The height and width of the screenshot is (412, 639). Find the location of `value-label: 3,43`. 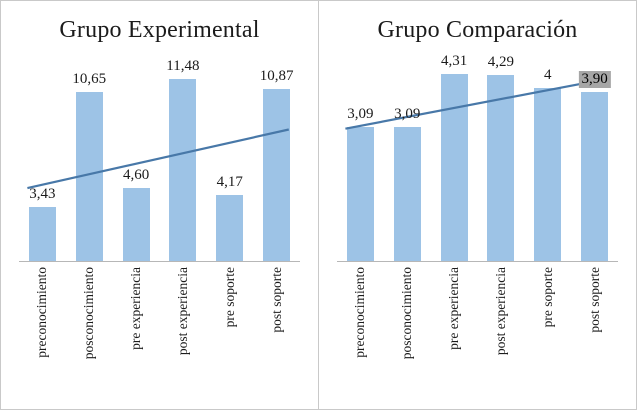

value-label: 3,43 is located at coordinates (42, 194).